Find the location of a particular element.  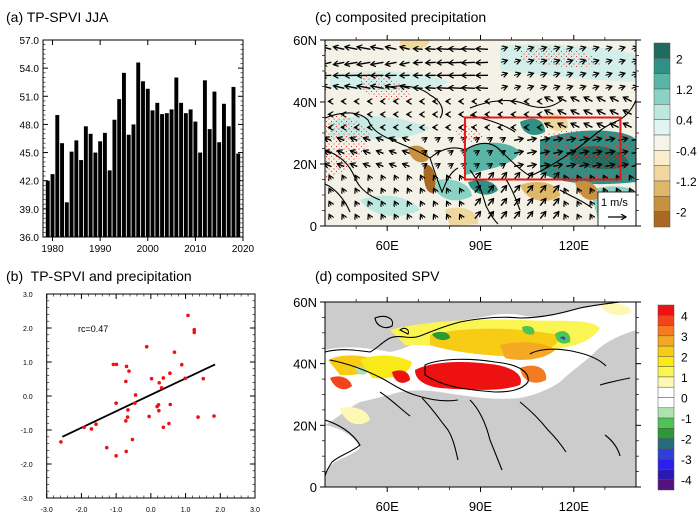

y-tick-label: 0 is located at coordinates (313, 226).